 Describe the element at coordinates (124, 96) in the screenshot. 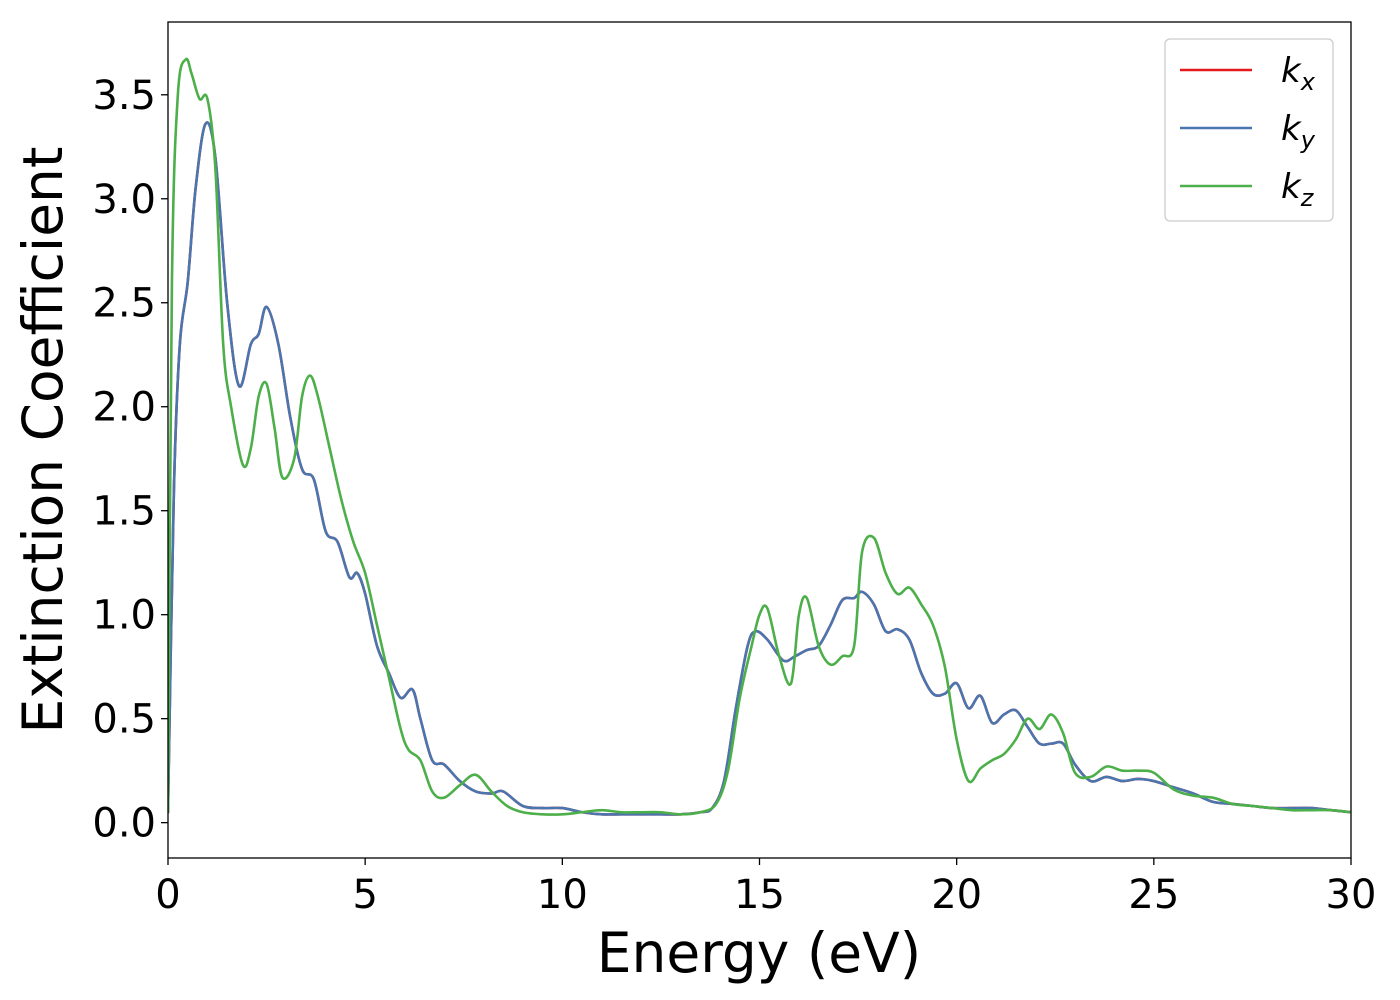

I see `y-tick-label: 3.5` at that location.